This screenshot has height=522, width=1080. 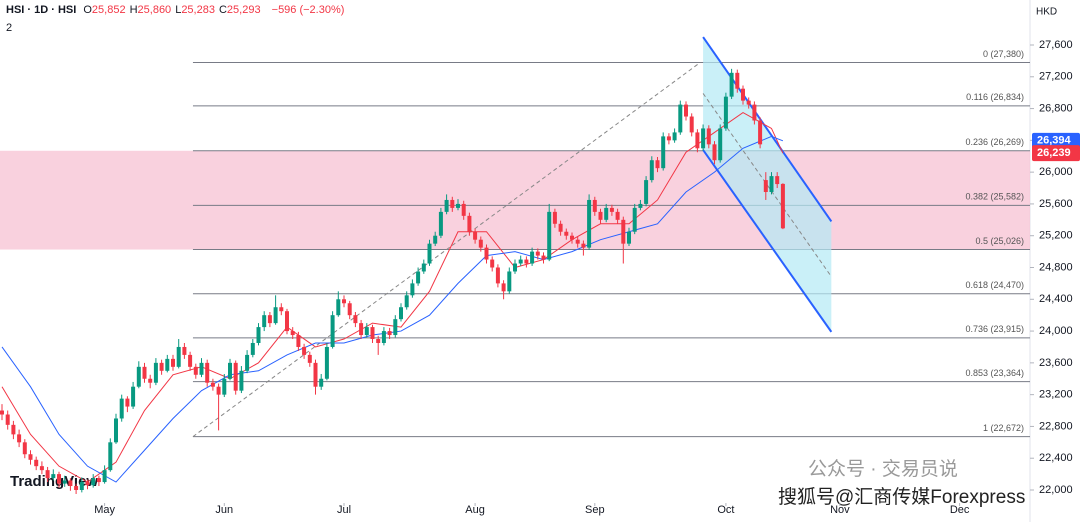 What do you see at coordinates (883, 469) in the screenshot?
I see `overlay-text: 公众号 · 交易员说` at bounding box center [883, 469].